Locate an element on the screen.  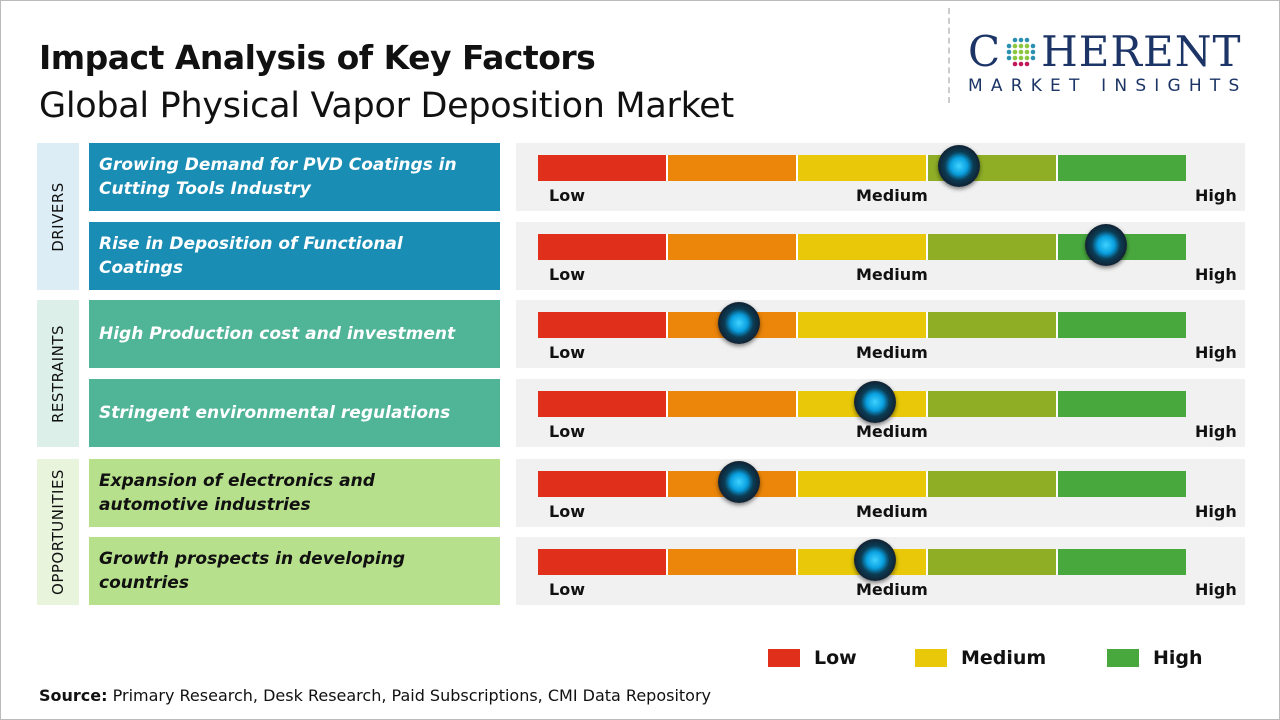
factor-text: Stringent environmental regulations is located at coordinates (275, 413).